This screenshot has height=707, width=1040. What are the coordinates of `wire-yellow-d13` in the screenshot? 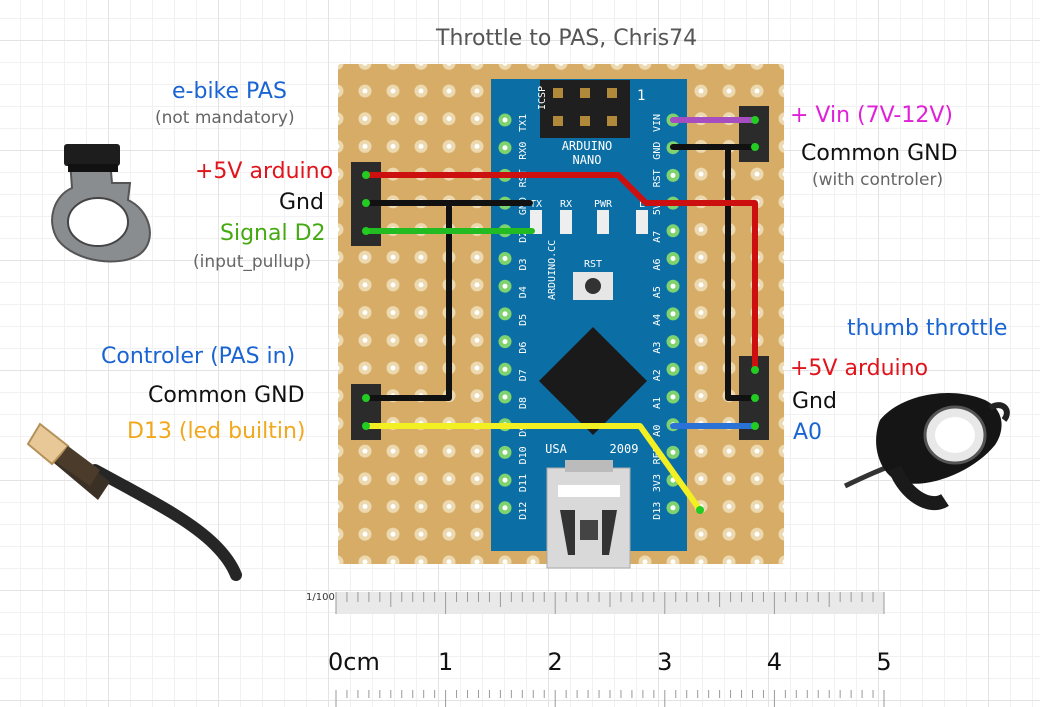 It's located at (533, 468).